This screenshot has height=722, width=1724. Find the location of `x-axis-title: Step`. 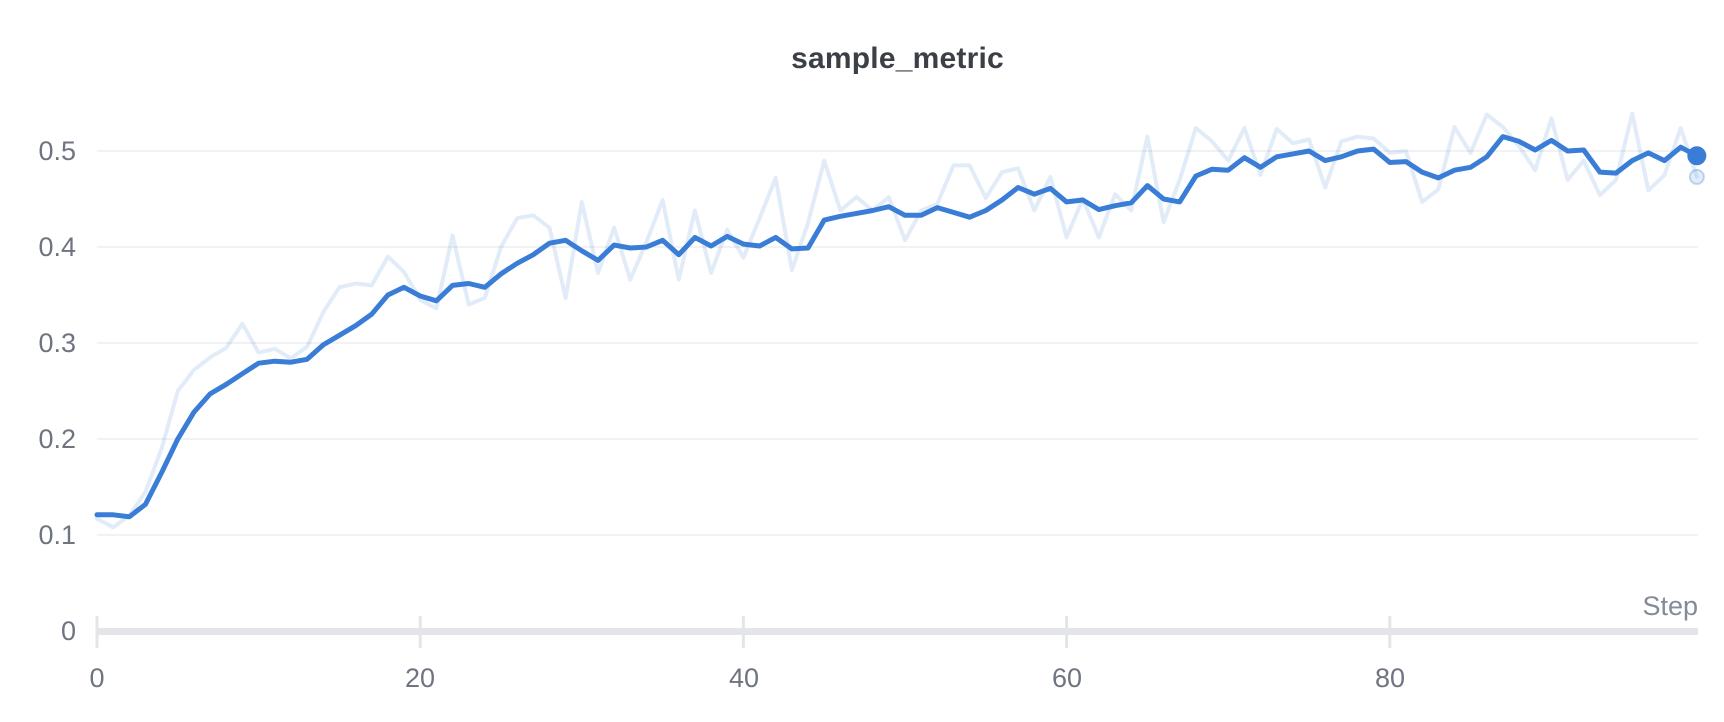

x-axis-title: Step is located at coordinates (1670, 606).